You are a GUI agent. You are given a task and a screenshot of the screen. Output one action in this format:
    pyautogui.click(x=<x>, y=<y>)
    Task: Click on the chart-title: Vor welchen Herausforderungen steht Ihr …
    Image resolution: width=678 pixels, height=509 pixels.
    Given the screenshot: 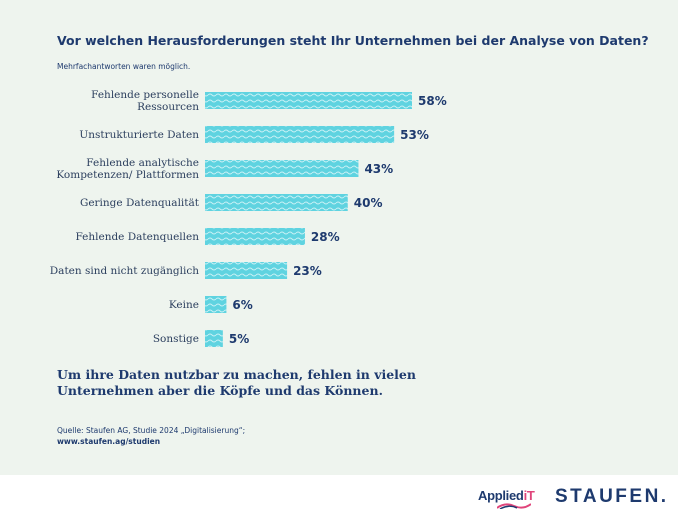 What is the action you would take?
    pyautogui.click(x=353, y=40)
    